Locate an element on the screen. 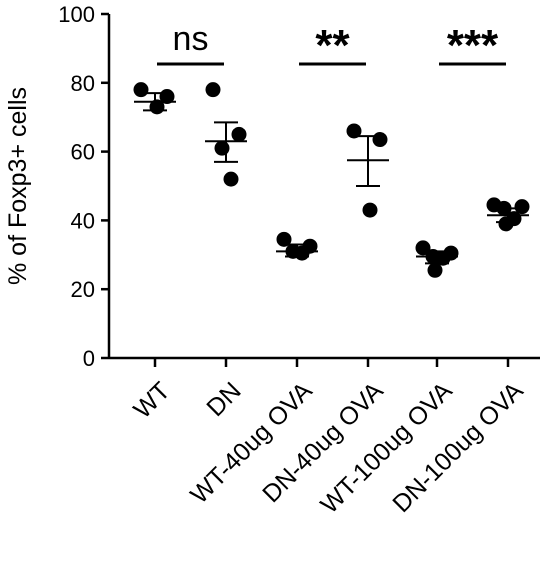 This screenshot has width=558, height=571. y-tick-label: 80 is located at coordinates (83, 83).